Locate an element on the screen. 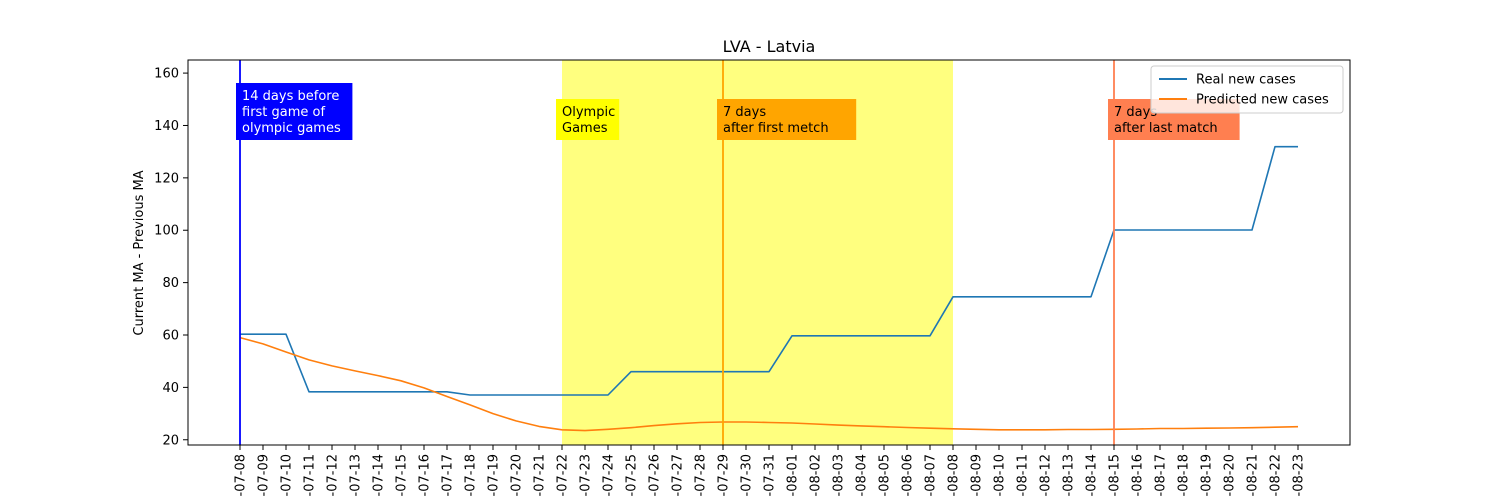 The width and height of the screenshot is (1500, 500). legend: Real new cases Predicted new cases is located at coordinates (1247, 89).